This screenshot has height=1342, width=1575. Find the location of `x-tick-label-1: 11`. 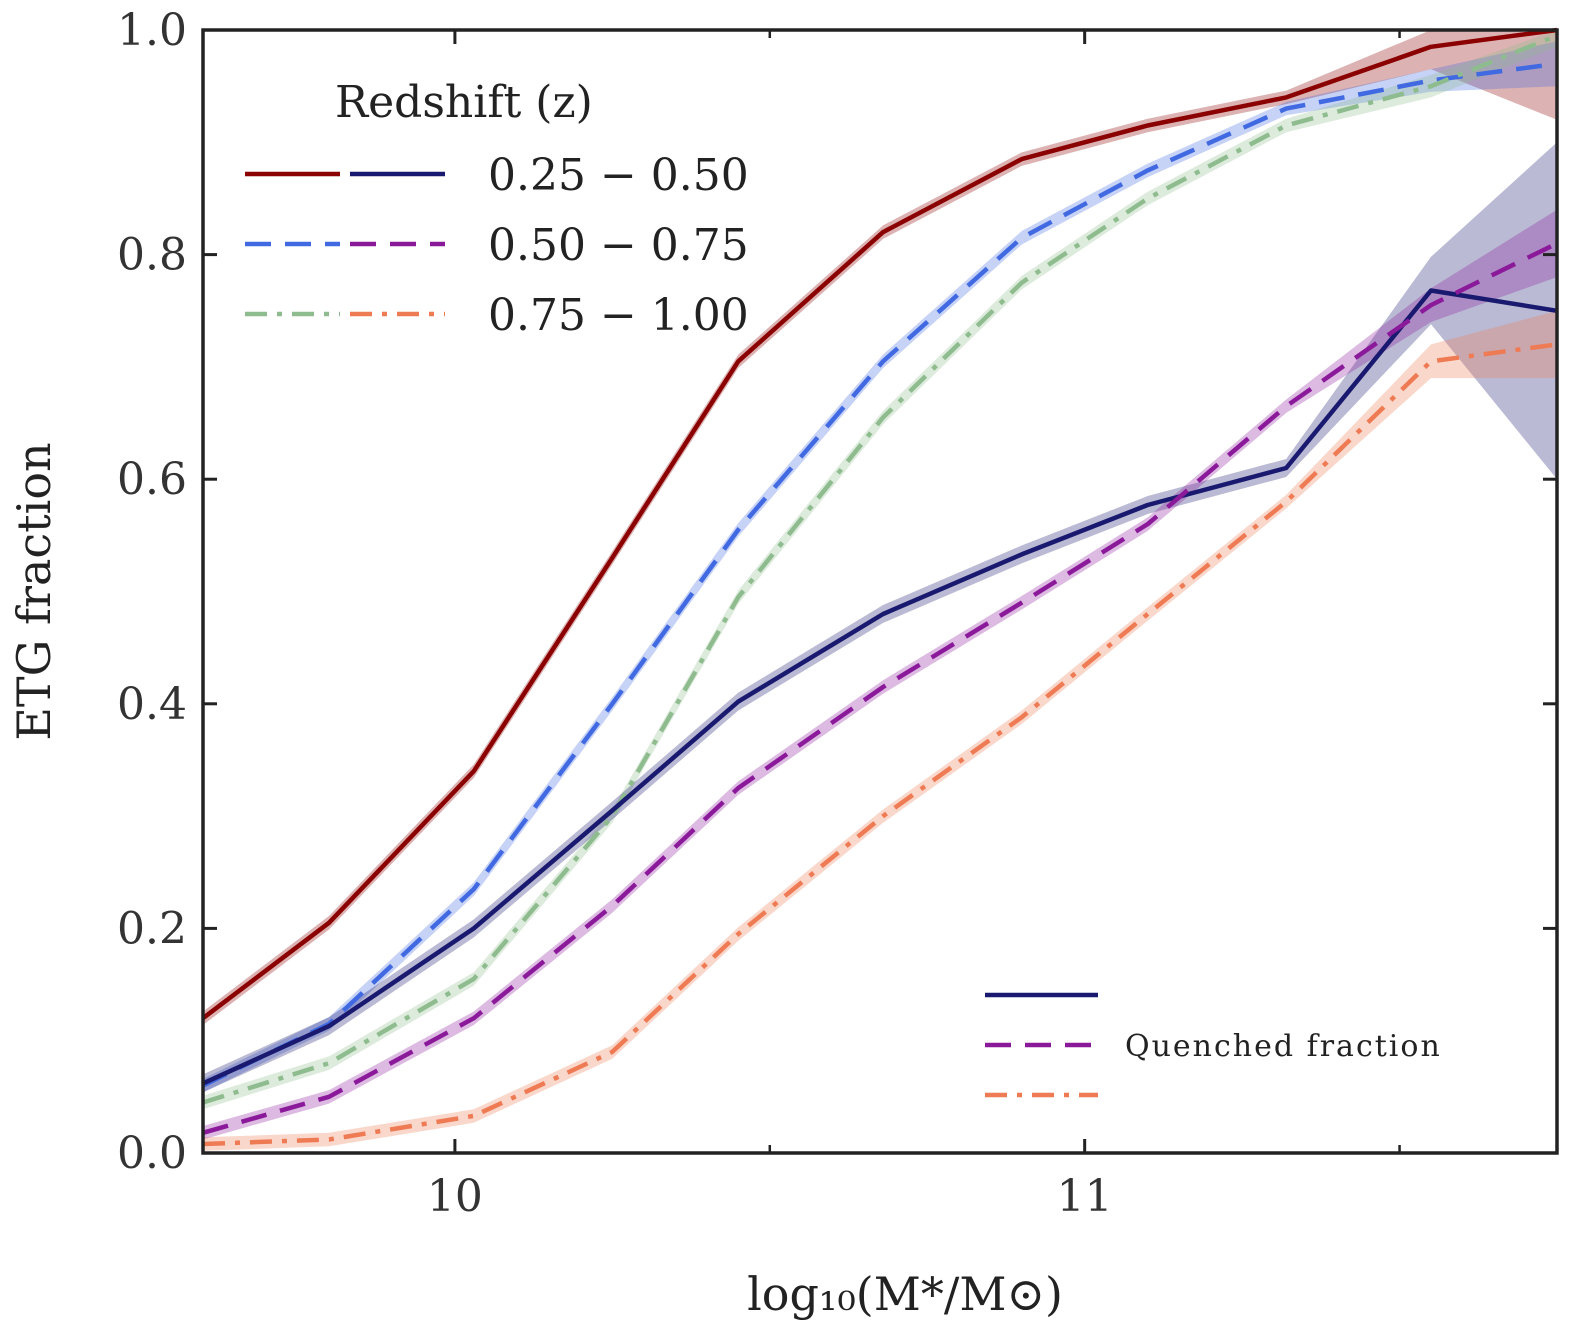

x-tick-label-1: 11 is located at coordinates (1085, 1196).